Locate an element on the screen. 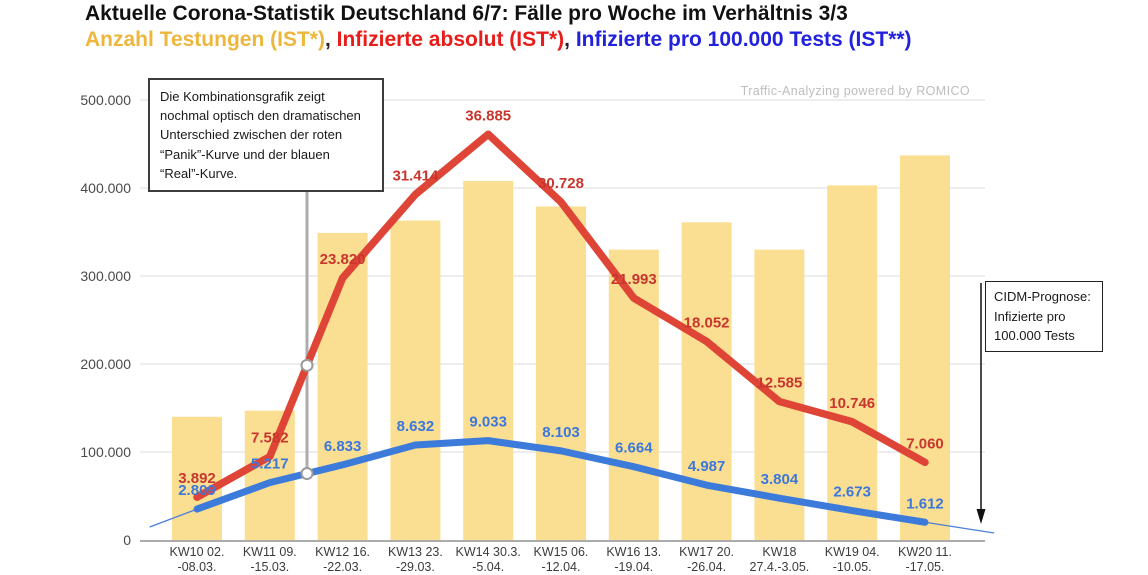  legend-item-infizierte-pro-100000: Infizierte pro 100.000 Tests (IST**) is located at coordinates (743, 39).